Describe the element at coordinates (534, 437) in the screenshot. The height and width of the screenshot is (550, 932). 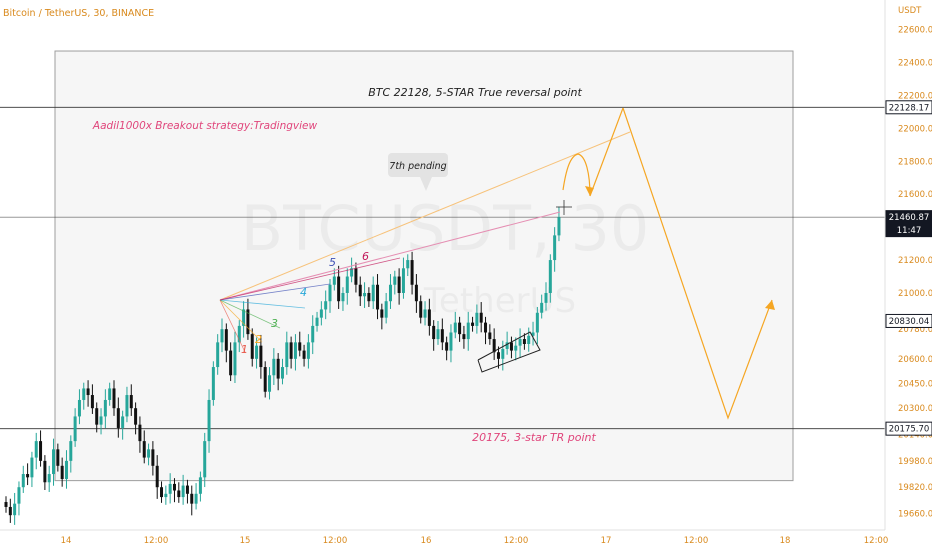
I see `support-annotation: 20175, 3-star TR point` at that location.